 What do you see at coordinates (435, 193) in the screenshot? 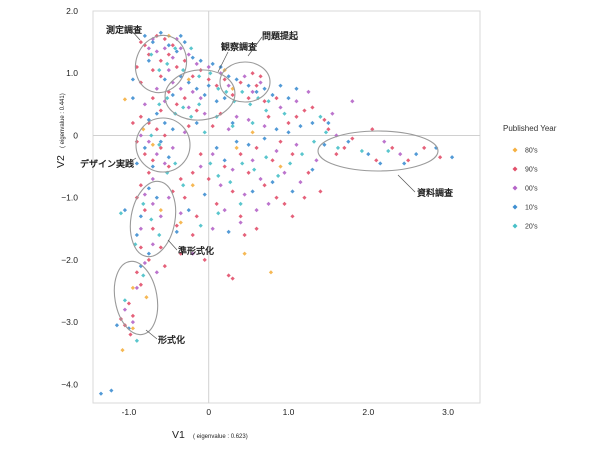
I see `annotation-document: 資料調査` at bounding box center [435, 193].